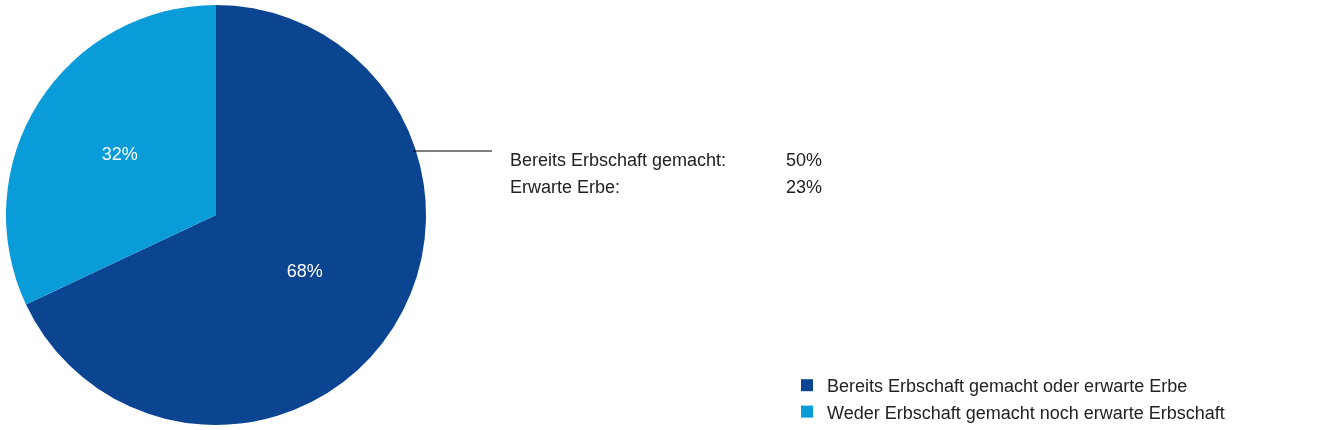  I want to click on data-label: 32%, so click(119, 153).